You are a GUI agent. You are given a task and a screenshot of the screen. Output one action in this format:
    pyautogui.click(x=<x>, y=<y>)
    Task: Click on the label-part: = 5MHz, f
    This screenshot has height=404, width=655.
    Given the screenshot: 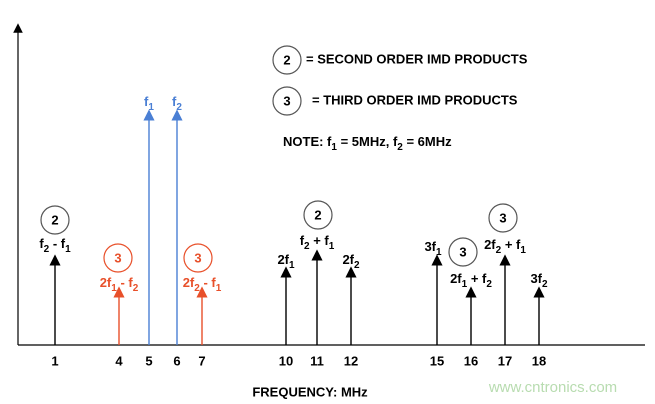 What is the action you would take?
    pyautogui.click(x=367, y=141)
    